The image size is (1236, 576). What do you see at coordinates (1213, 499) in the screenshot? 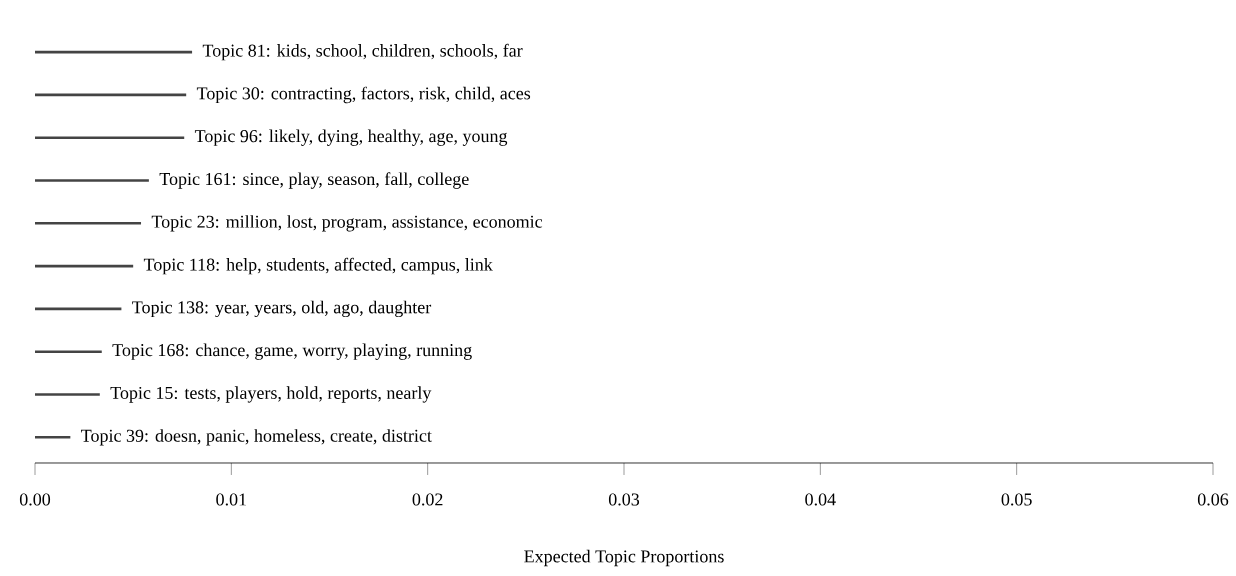
I see `x-tick-label: 0.06` at bounding box center [1213, 499].